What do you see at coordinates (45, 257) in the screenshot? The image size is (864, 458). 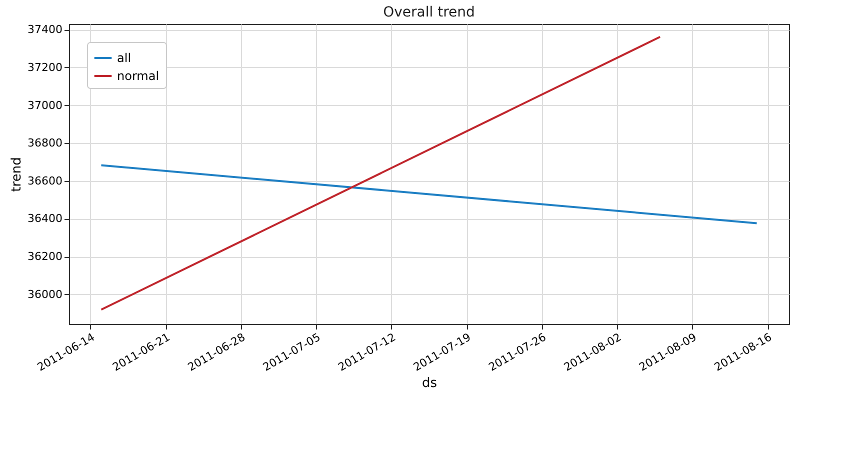 I see `y-tick-label: 36200` at bounding box center [45, 257].